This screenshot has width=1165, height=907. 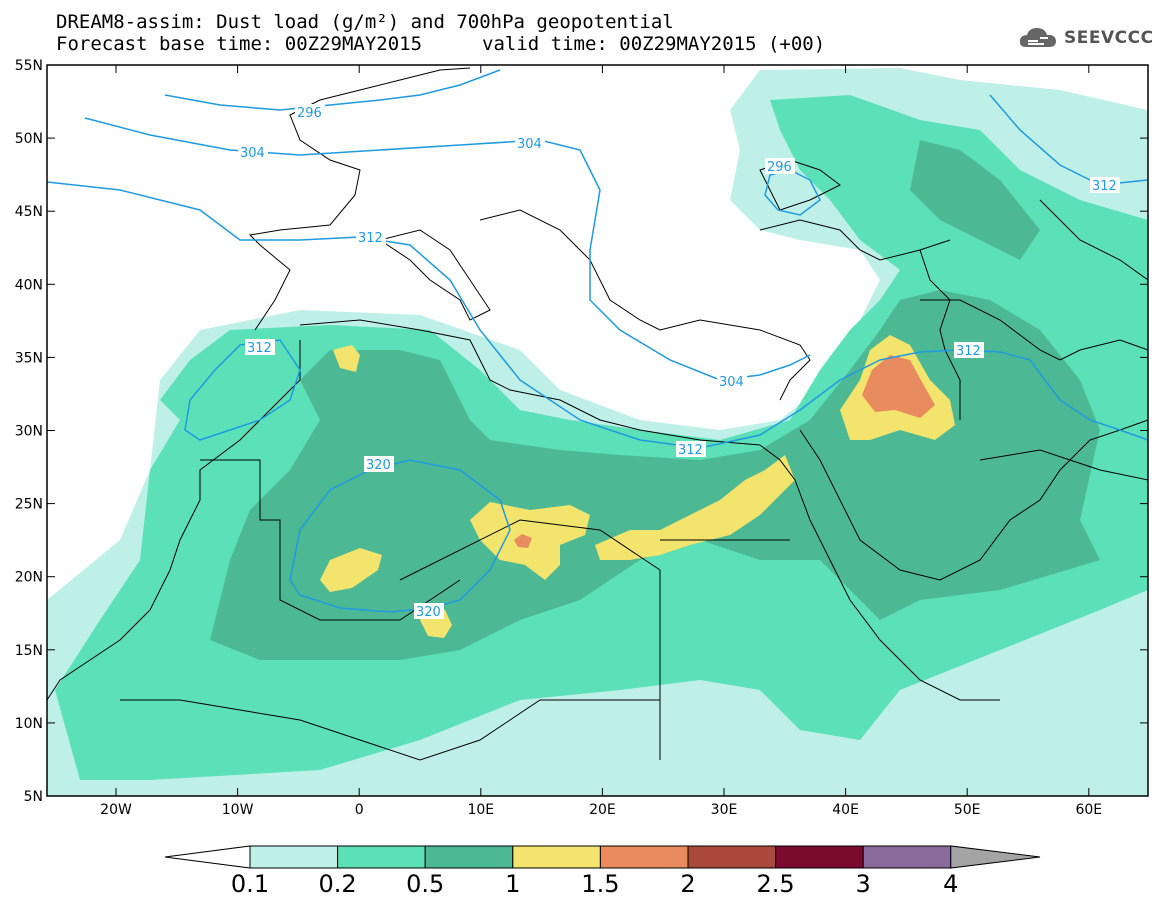 I want to click on cloud-icon, so click(x=1037, y=37).